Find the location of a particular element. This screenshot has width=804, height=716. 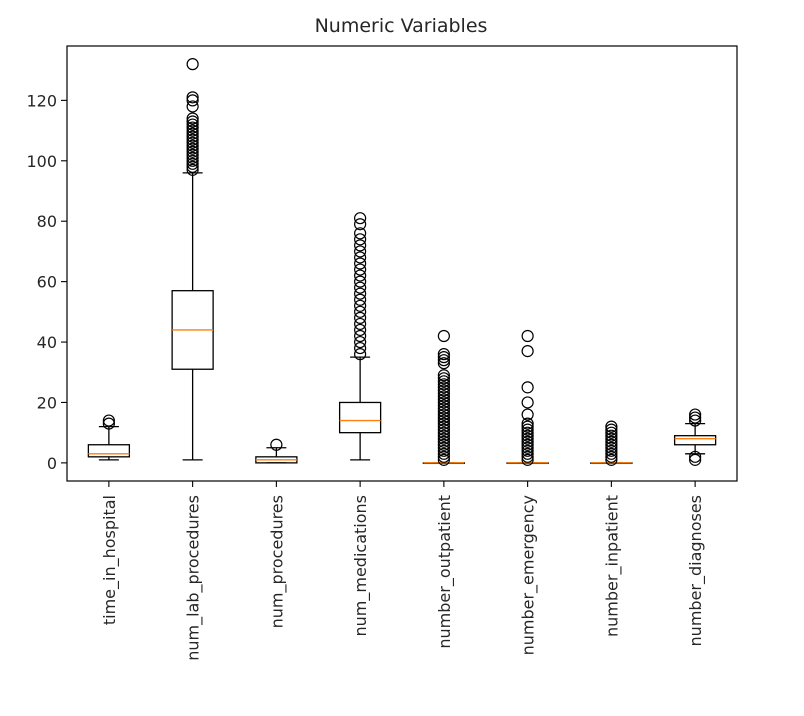

y-tick-label: 120 is located at coordinates (41, 100).